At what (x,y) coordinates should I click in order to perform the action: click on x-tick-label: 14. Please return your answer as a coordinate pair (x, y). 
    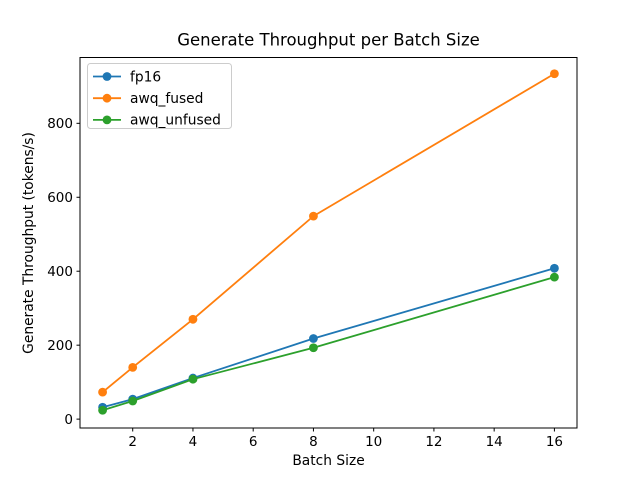
    Looking at the image, I should click on (494, 442).